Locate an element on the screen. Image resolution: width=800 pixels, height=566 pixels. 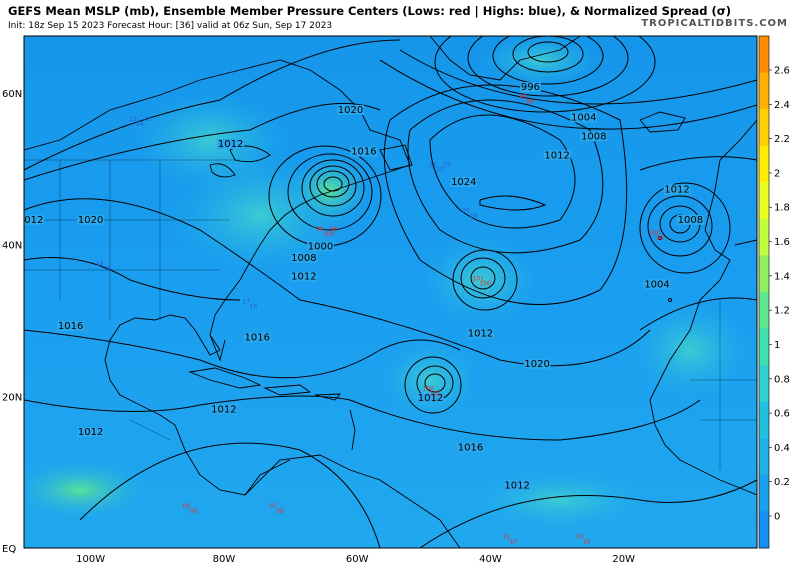
latitude-label: 60N is located at coordinates (12, 94).